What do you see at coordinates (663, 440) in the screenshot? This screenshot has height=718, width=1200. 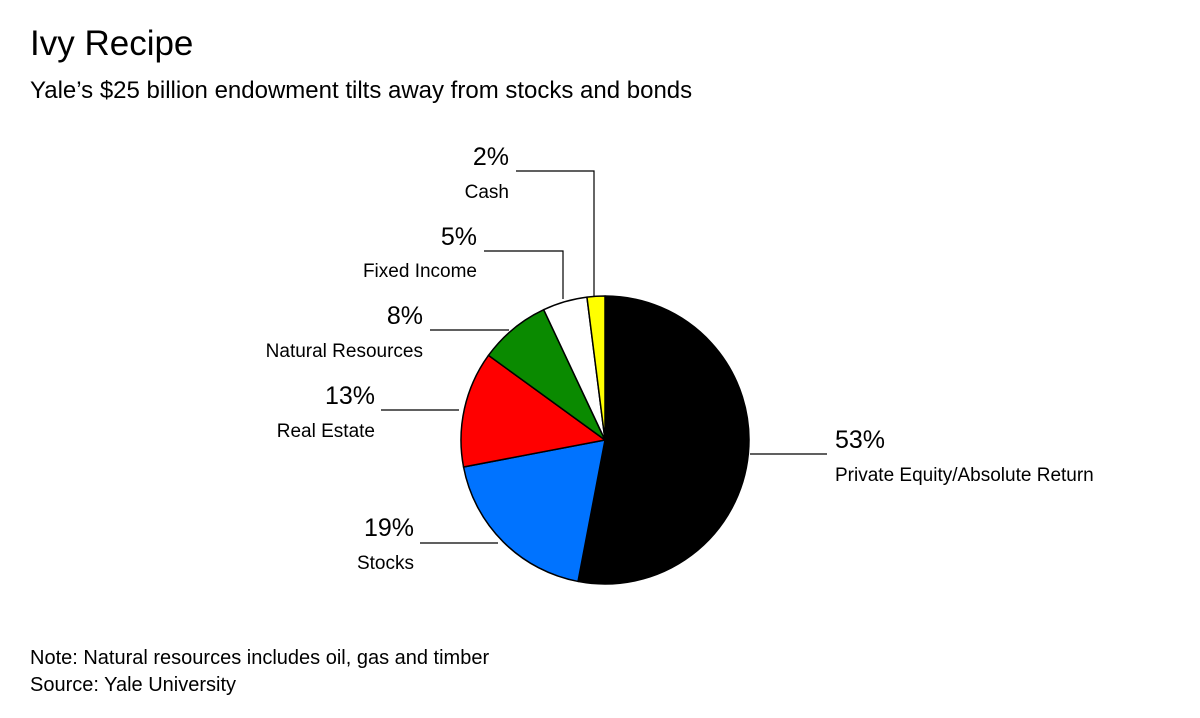 I see `pie-slice-private-equity-absolute-return` at bounding box center [663, 440].